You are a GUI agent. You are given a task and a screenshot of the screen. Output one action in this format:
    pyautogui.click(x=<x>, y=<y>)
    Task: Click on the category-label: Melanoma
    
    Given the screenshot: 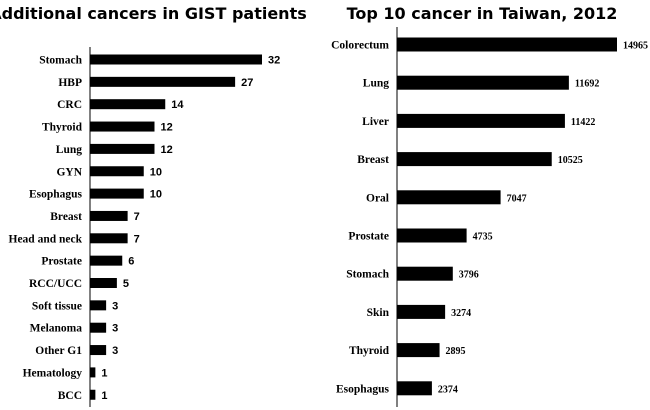 What is the action you would take?
    pyautogui.click(x=56, y=329)
    